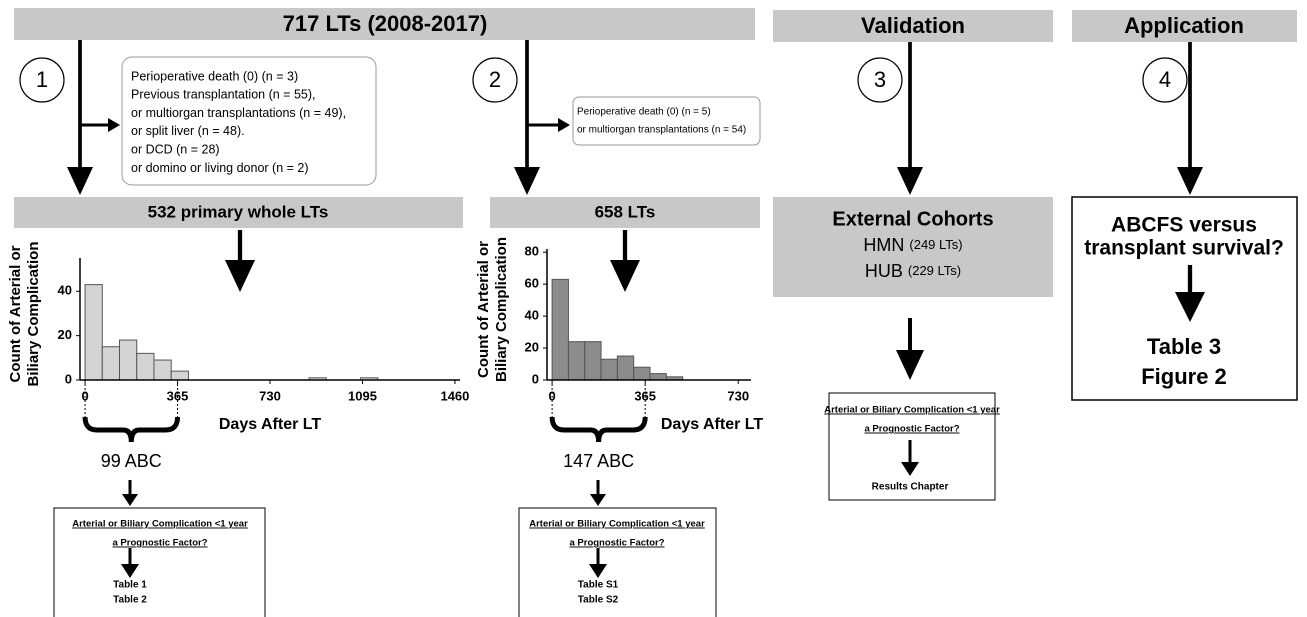  I want to click on application-question: transplant survival?, so click(1184, 248).